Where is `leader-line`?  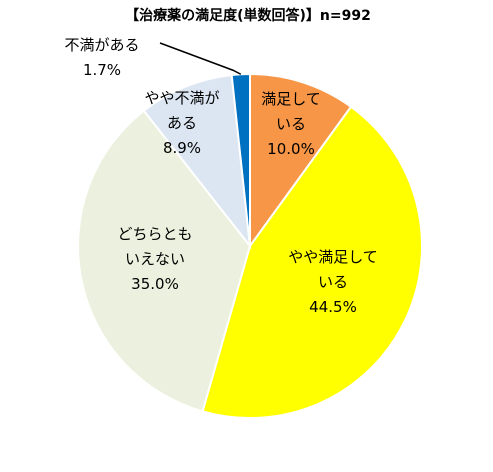 leader-line is located at coordinates (200, 58).